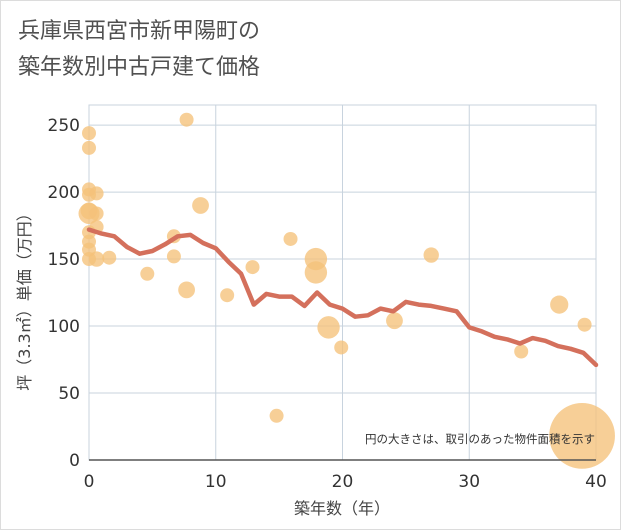 The image size is (621, 530). I want to click on x-tick-label: 0, so click(89, 482).